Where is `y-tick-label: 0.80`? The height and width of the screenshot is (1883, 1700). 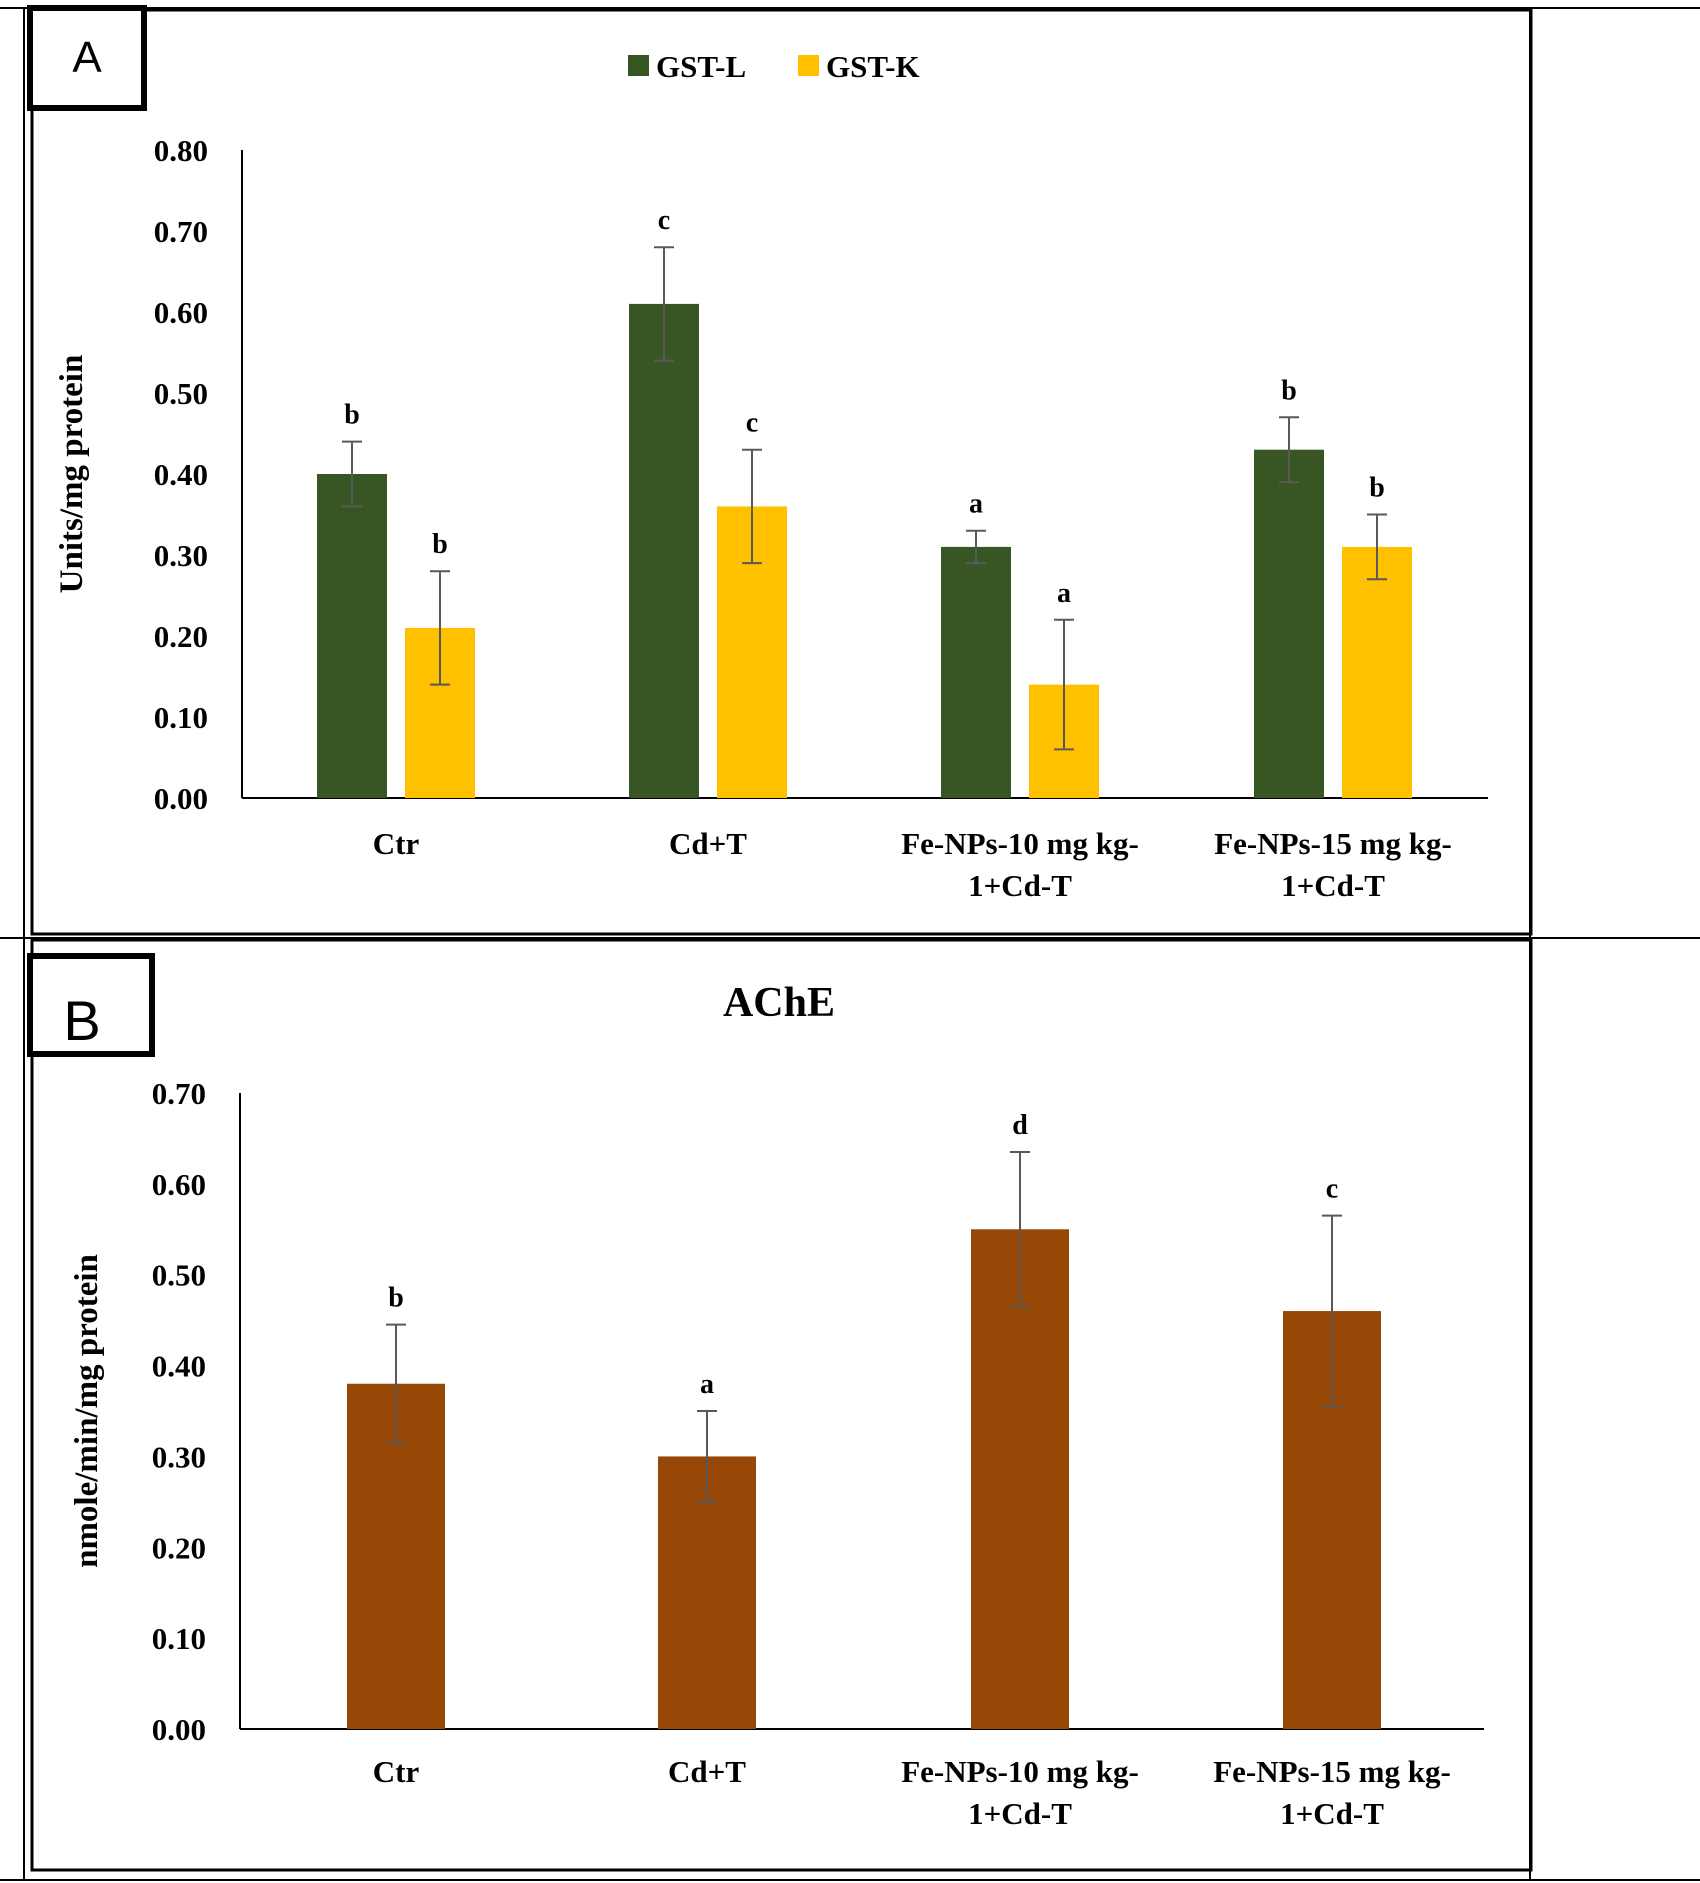
y-tick-label: 0.80 is located at coordinates (181, 150).